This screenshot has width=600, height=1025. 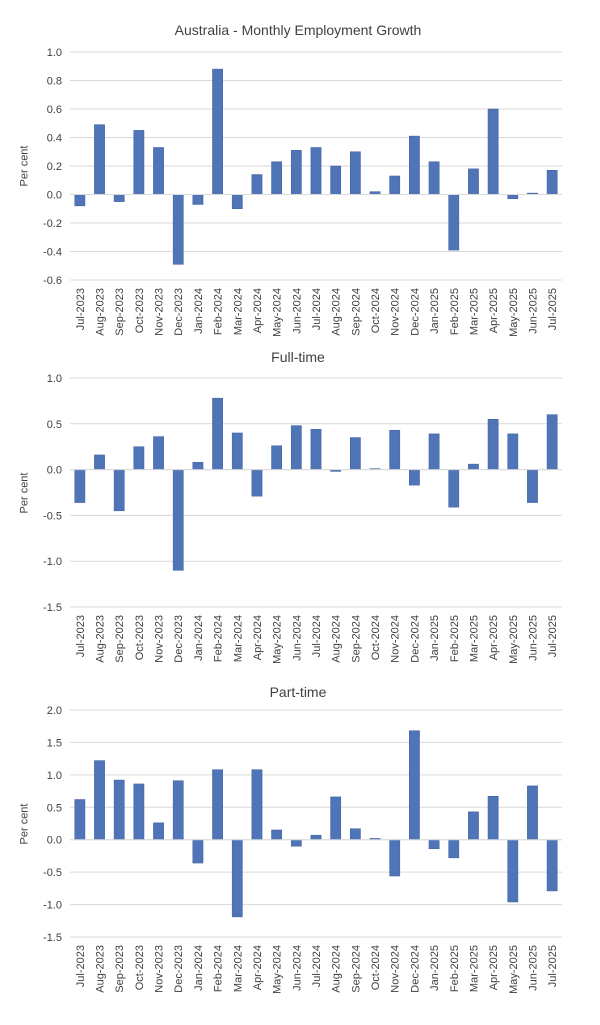 What do you see at coordinates (52, 253) in the screenshot?
I see `y-tick-label: -0.4` at bounding box center [52, 253].